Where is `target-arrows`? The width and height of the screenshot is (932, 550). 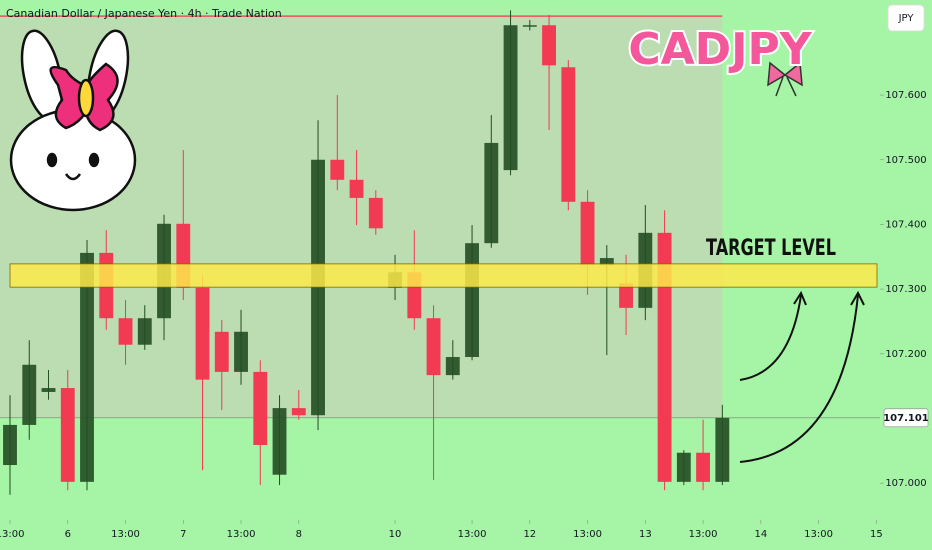
target-arrows is located at coordinates (802, 376).